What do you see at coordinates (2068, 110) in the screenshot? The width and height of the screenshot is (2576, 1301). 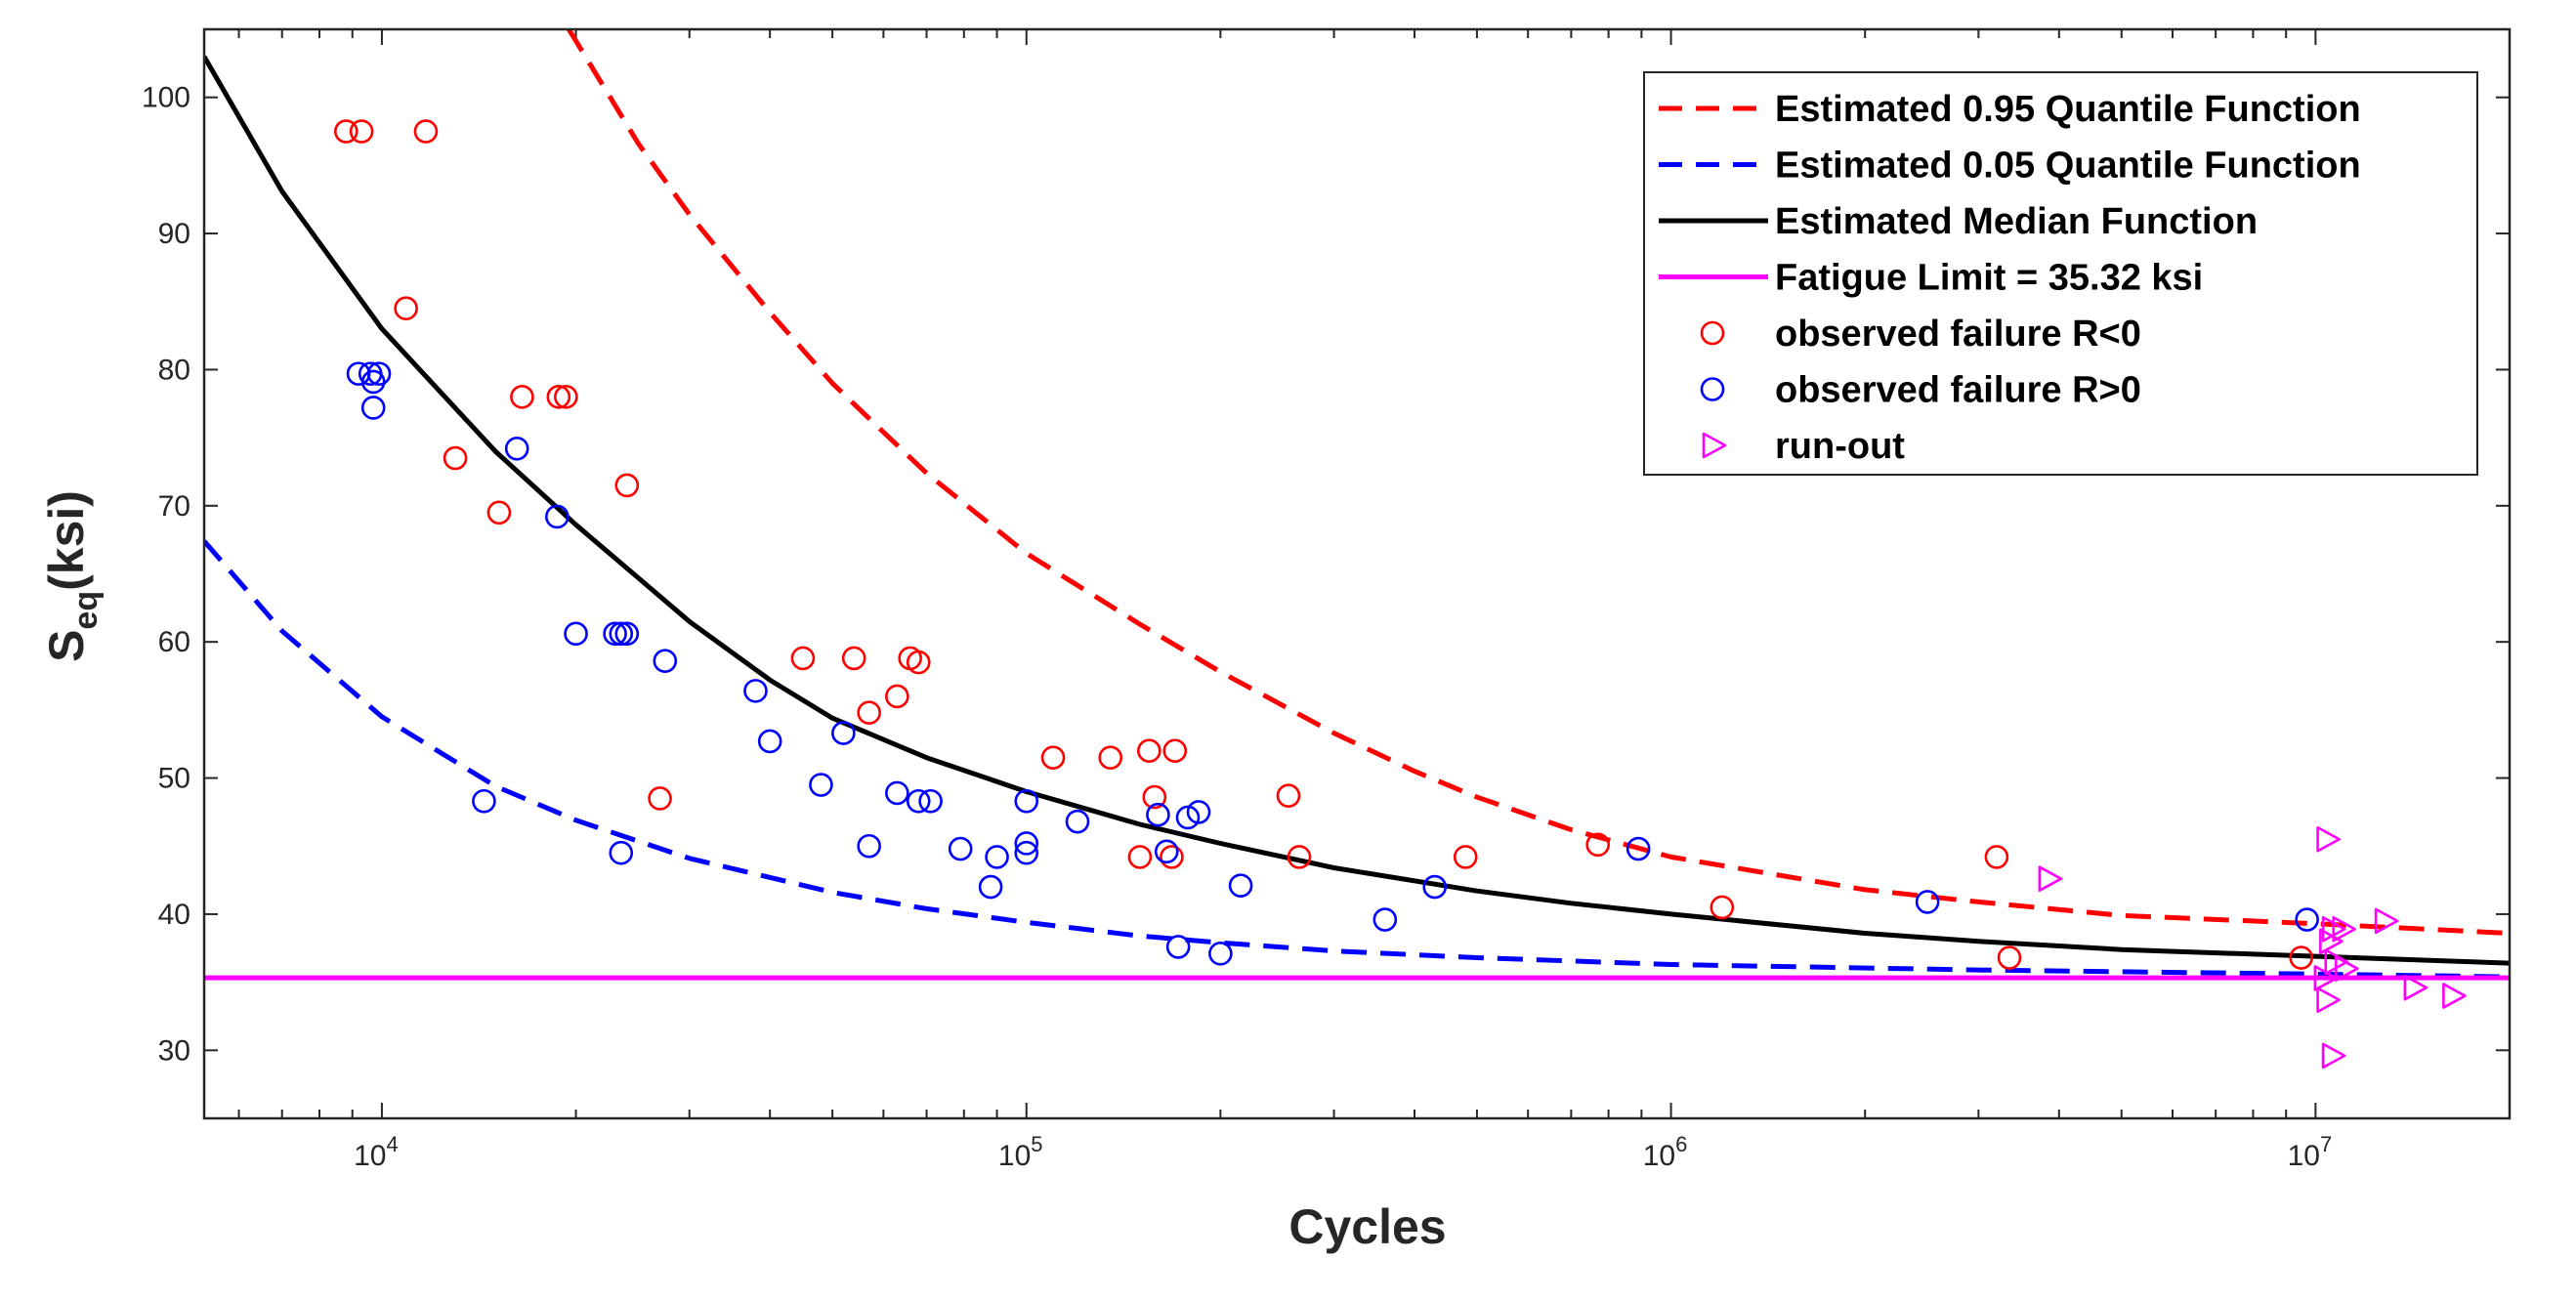 I see `legend-label: Estimated 0.95 Quantile Function` at bounding box center [2068, 110].